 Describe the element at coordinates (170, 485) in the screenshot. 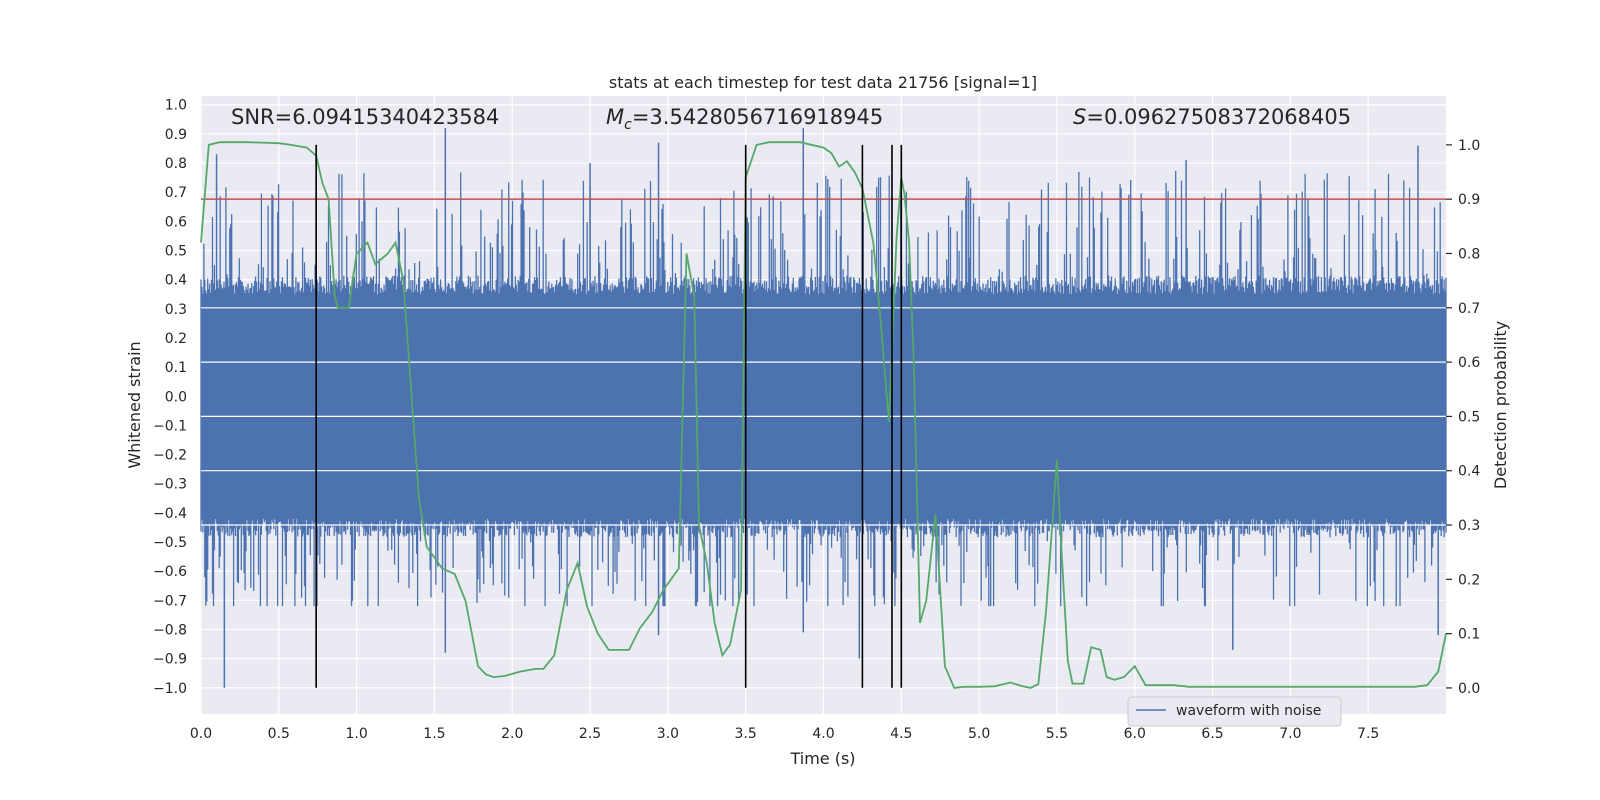

I see `y-tick-label: −0.3` at that location.